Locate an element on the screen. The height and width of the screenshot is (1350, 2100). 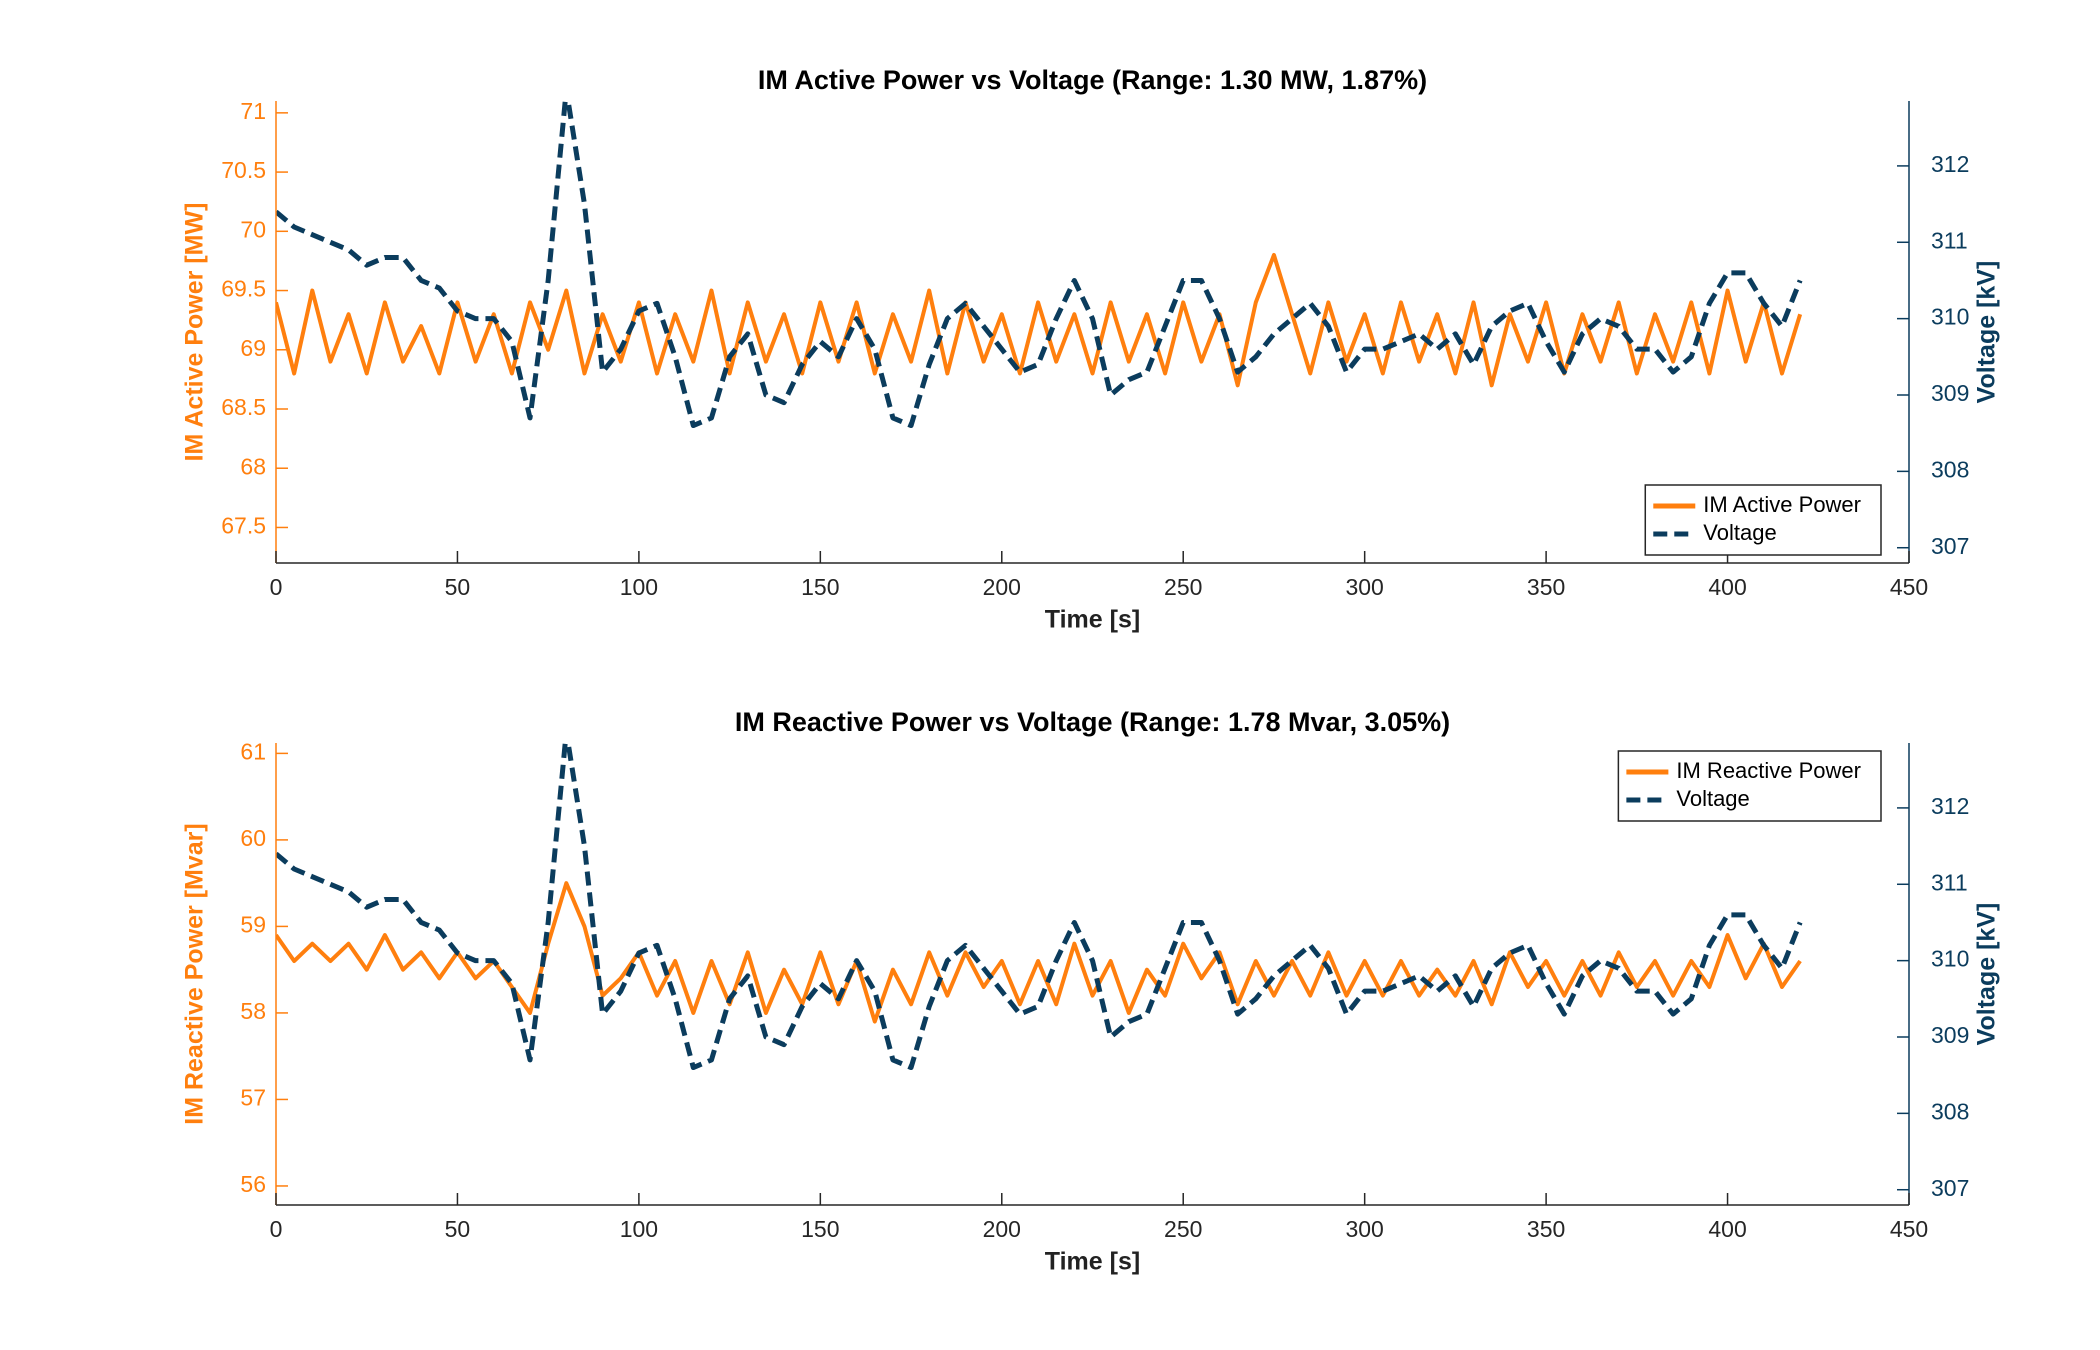
y-tick-label: 70.5 is located at coordinates (243, 170).